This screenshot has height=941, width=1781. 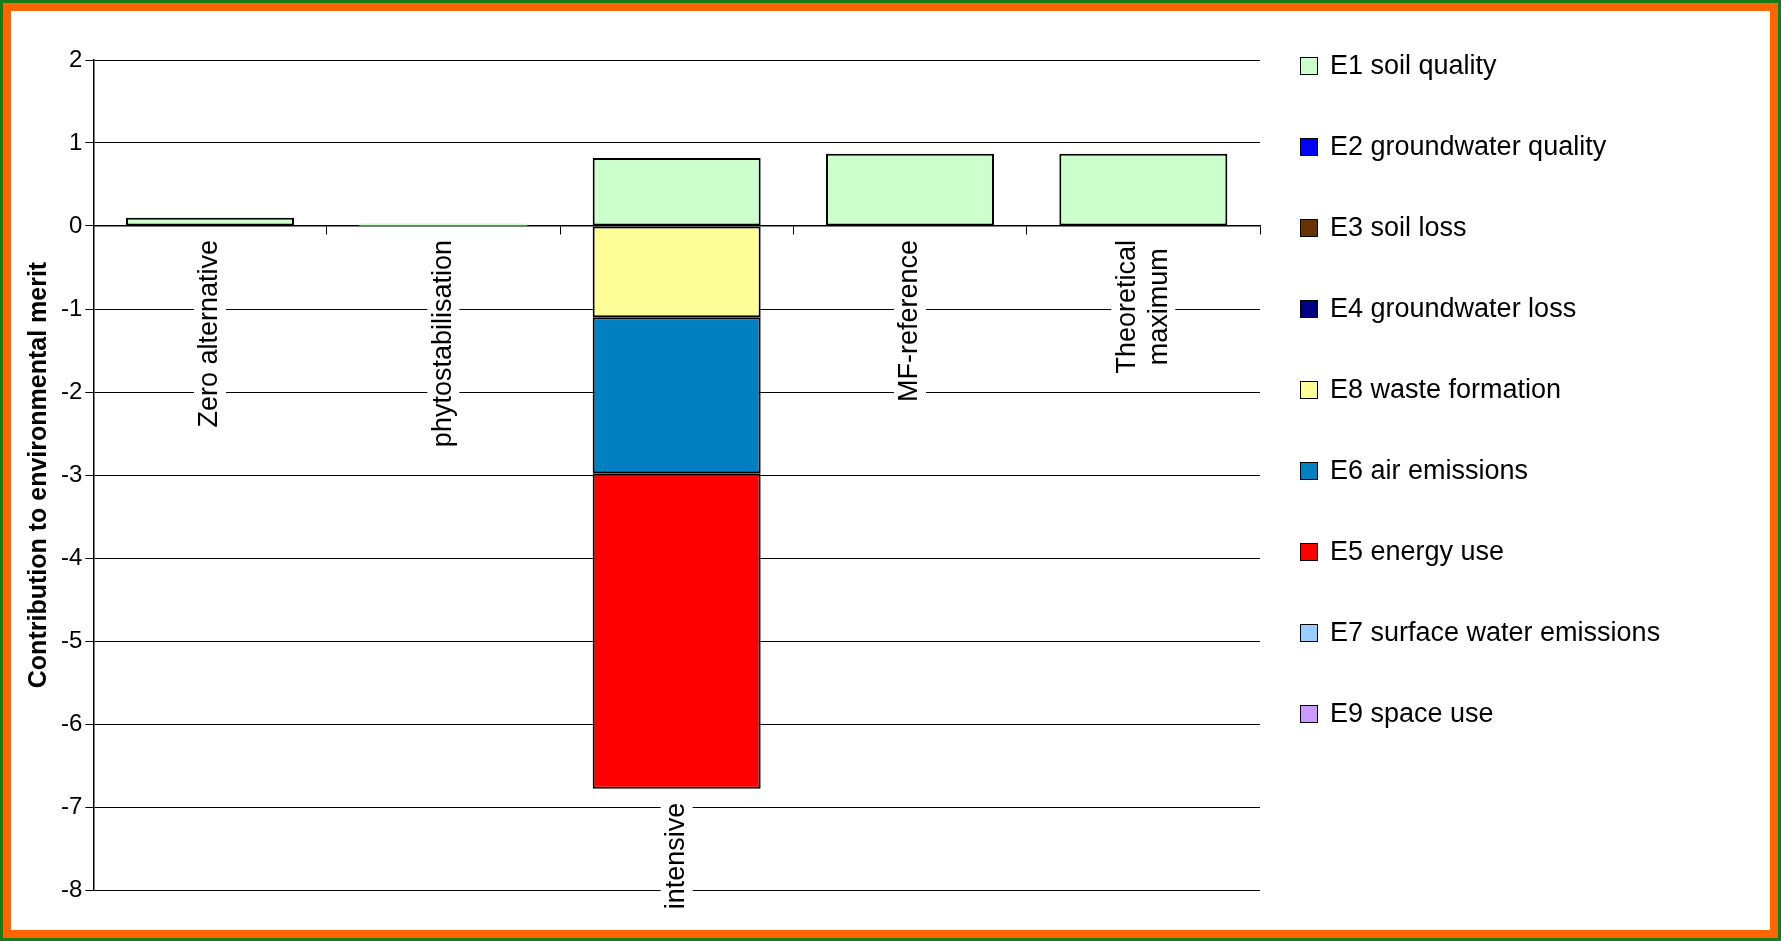 I want to click on y-axis-title: Contribution to environmental merit, so click(x=36, y=475).